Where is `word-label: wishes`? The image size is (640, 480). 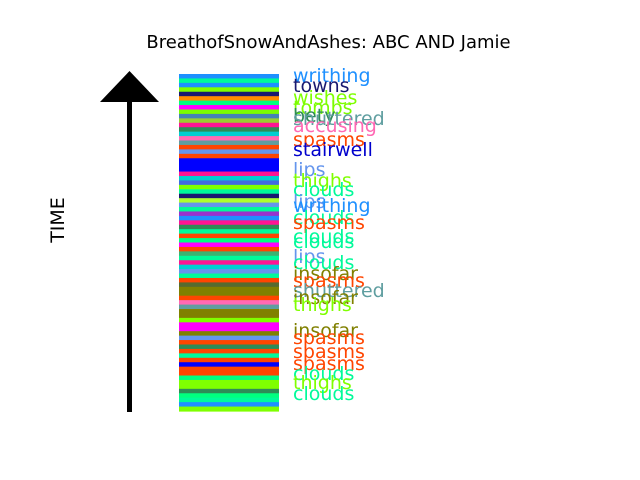
word-label: wishes is located at coordinates (325, 98).